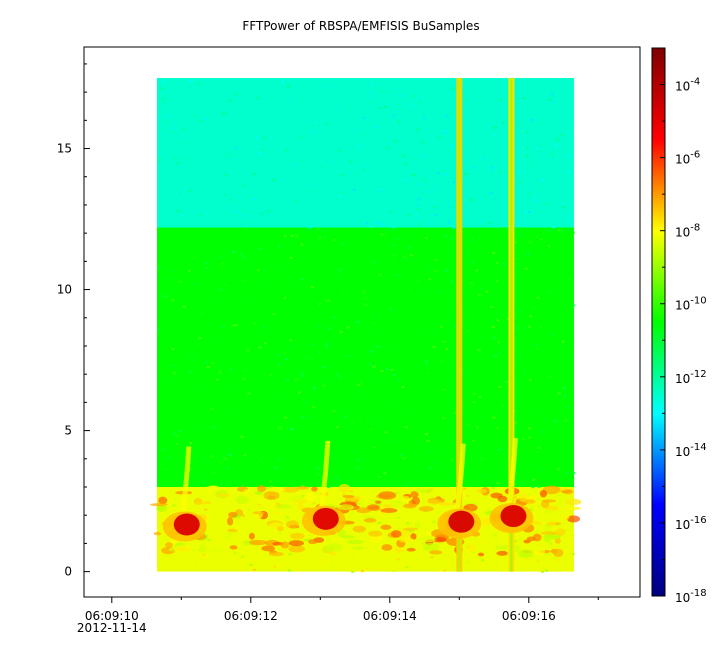  Describe the element at coordinates (251, 616) in the screenshot. I see `x-tick-label: 06:09:12` at that location.